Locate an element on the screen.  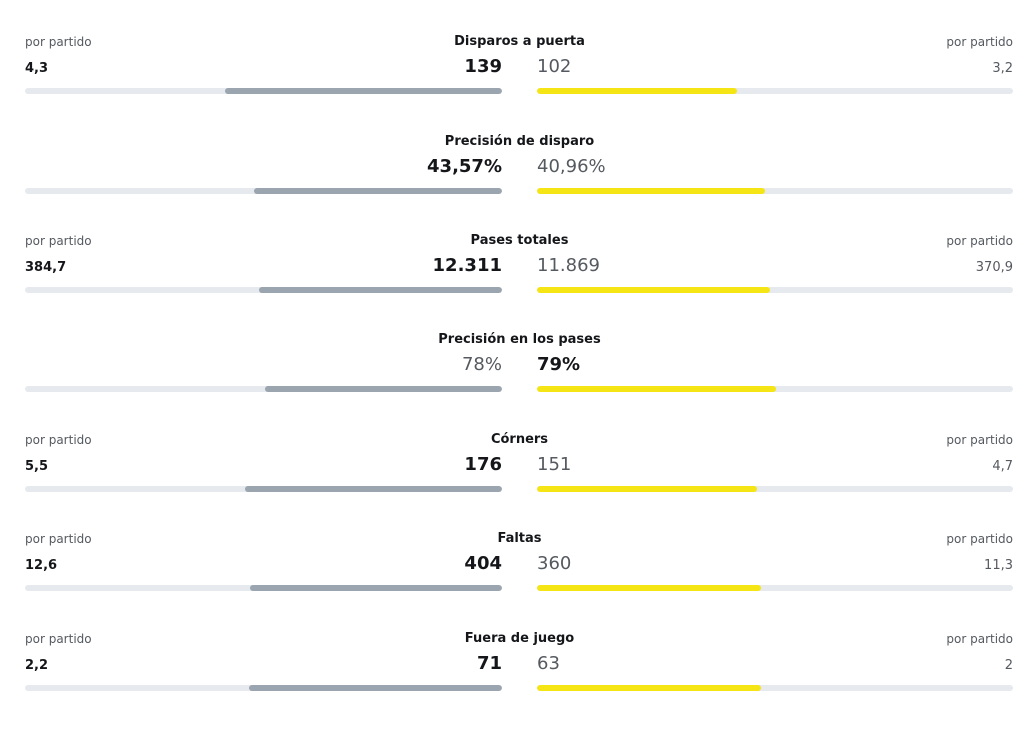
stat-title: Disparos a puerta is located at coordinates (519, 41).